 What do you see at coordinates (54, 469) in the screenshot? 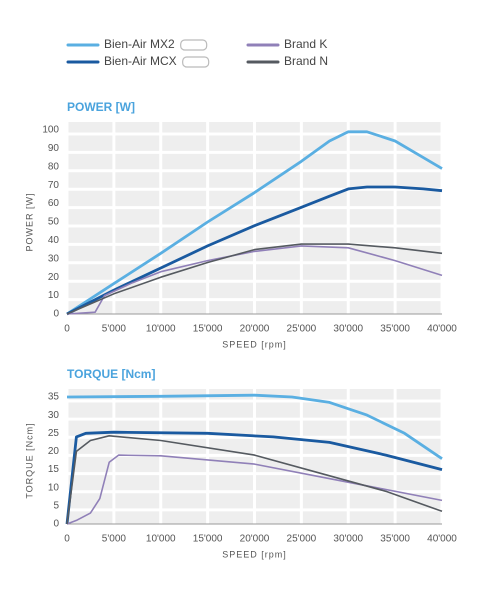
I see `y-tick-label: 15` at bounding box center [54, 469].